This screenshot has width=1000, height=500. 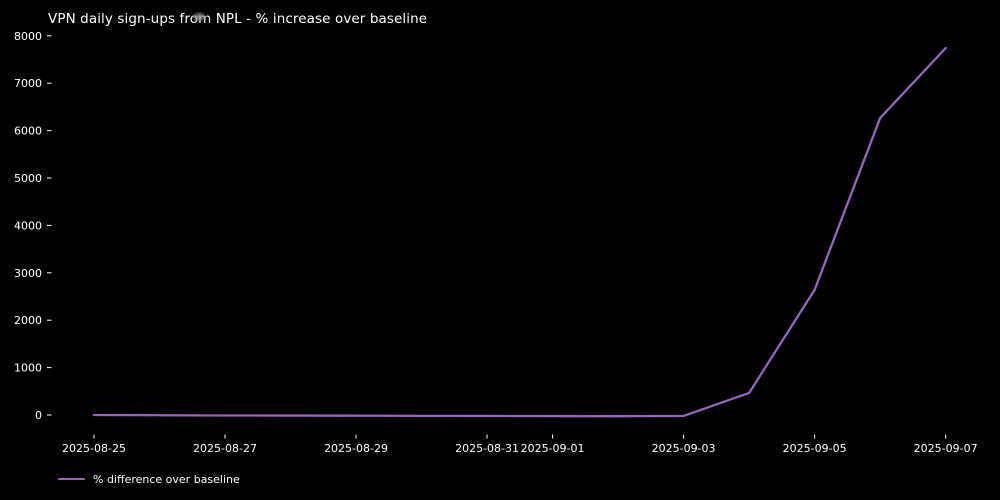 I want to click on x-tick-label: 2025-08-25, so click(x=94, y=448).